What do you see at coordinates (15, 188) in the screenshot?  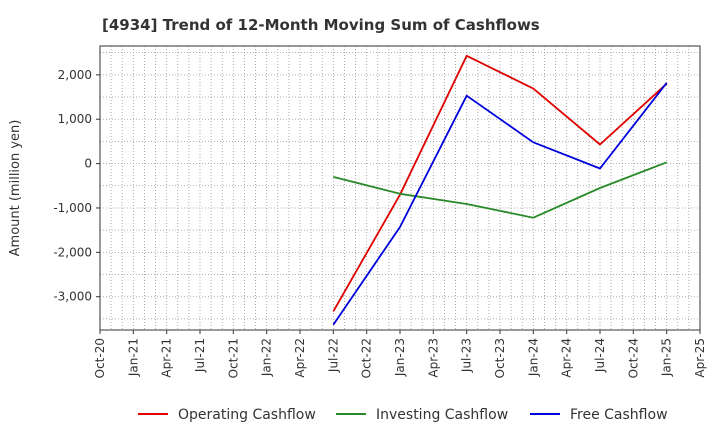 I see `y-axis-label: Amount (million yen)` at bounding box center [15, 188].